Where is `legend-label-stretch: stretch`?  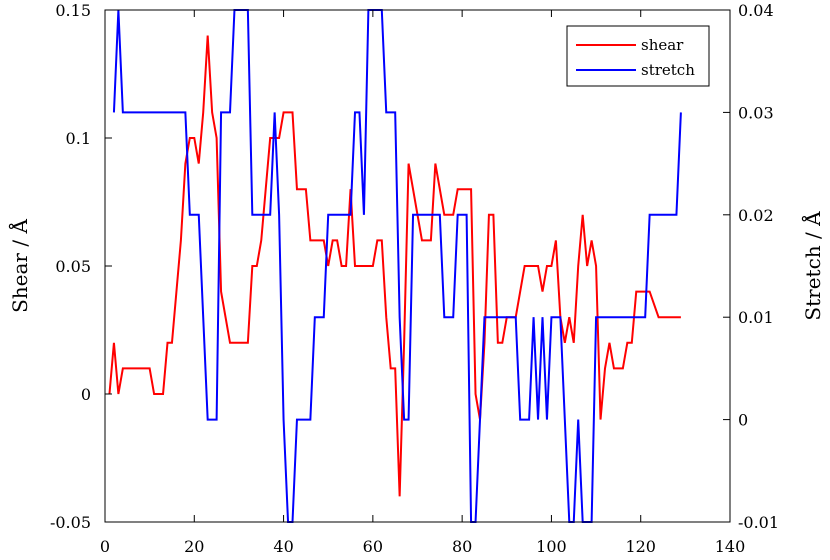 legend-label-stretch: stretch is located at coordinates (668, 70).